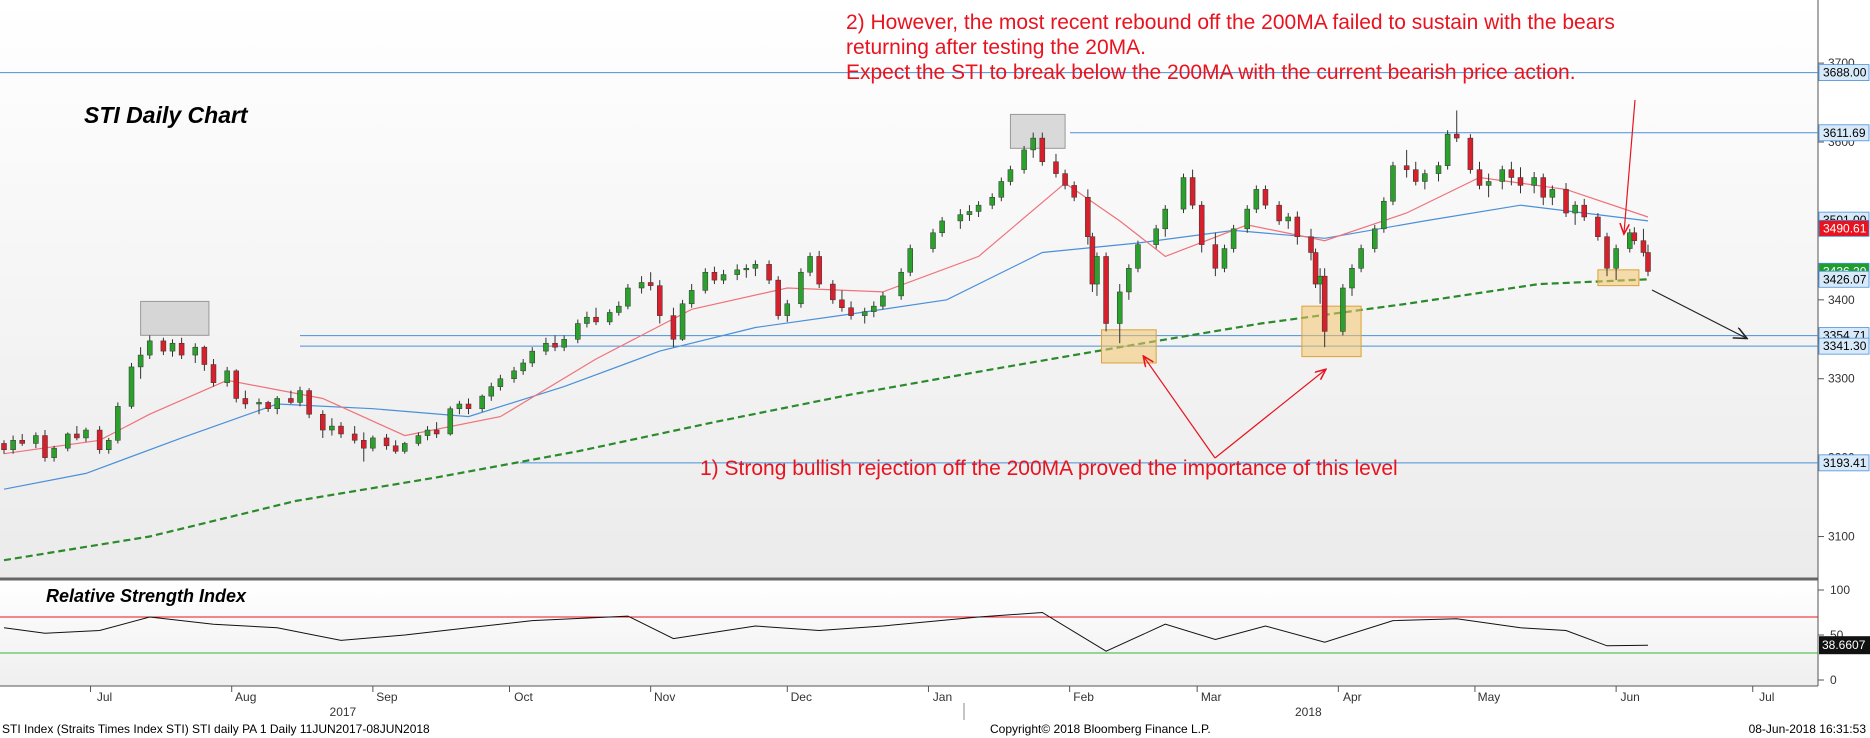 The height and width of the screenshot is (738, 1870). Describe the element at coordinates (1833, 680) in the screenshot. I see `rsi-tick-label: 0` at that location.